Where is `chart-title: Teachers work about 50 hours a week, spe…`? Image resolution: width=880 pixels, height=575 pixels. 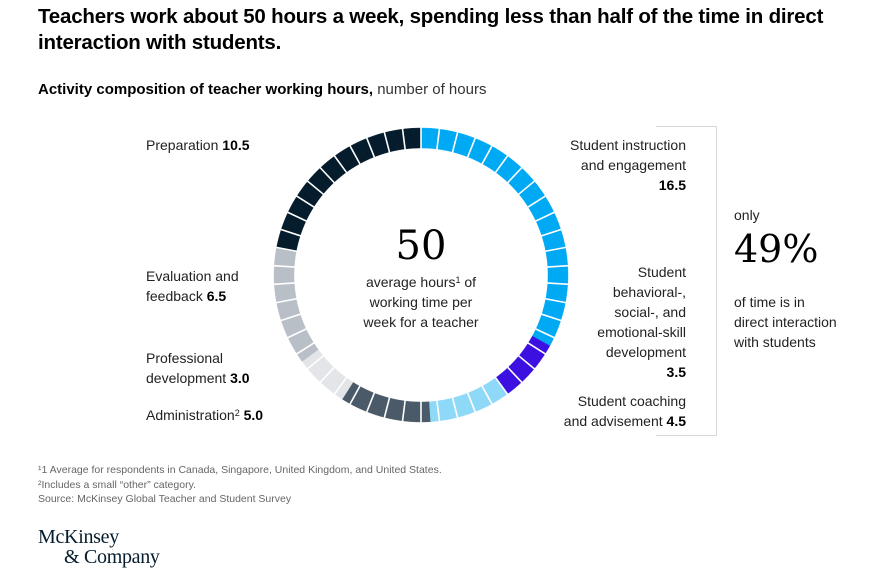
chart-title: Teachers work about 50 hours a week, spe… is located at coordinates (431, 29).